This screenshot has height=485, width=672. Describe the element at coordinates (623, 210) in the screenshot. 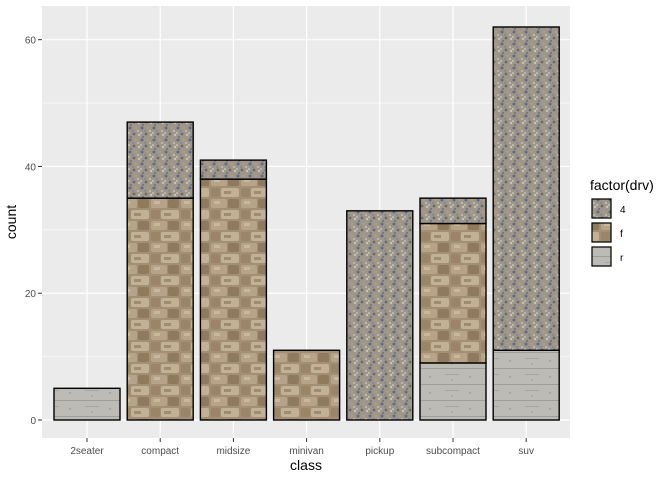

I see `legend-label-4: 4` at that location.